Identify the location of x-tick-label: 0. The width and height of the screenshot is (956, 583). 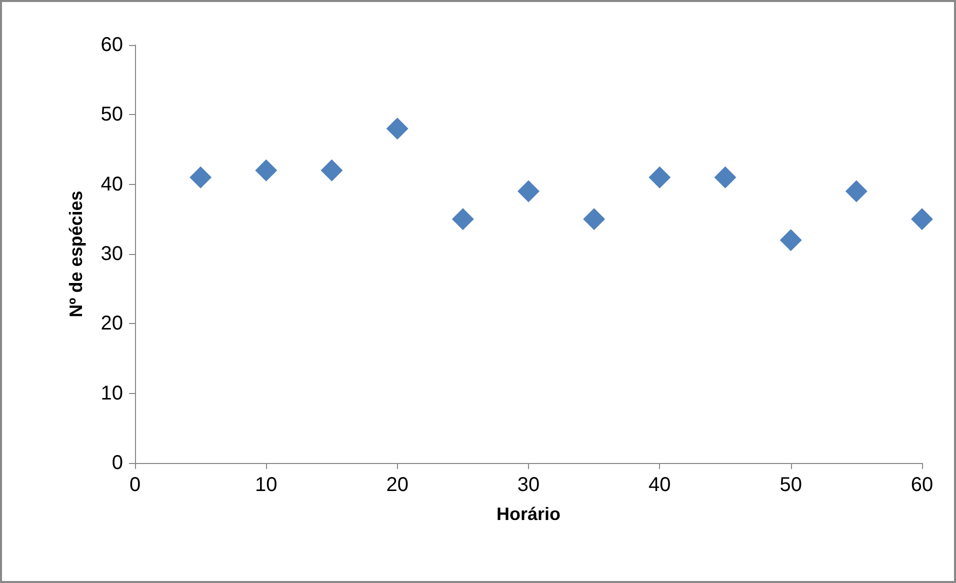
(135, 485).